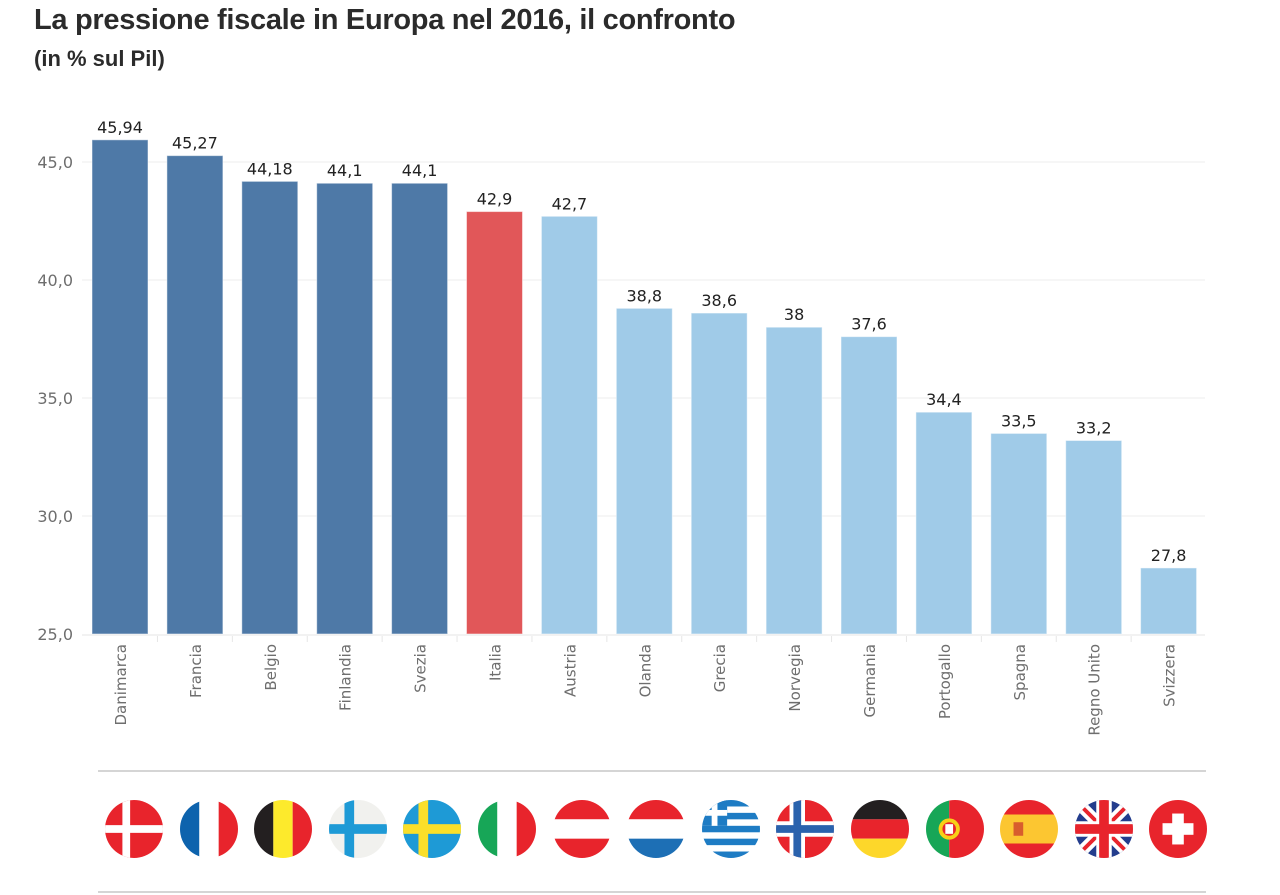 The image size is (1280, 895). Describe the element at coordinates (121, 685) in the screenshot. I see `x-tick-label: Danimarca` at that location.